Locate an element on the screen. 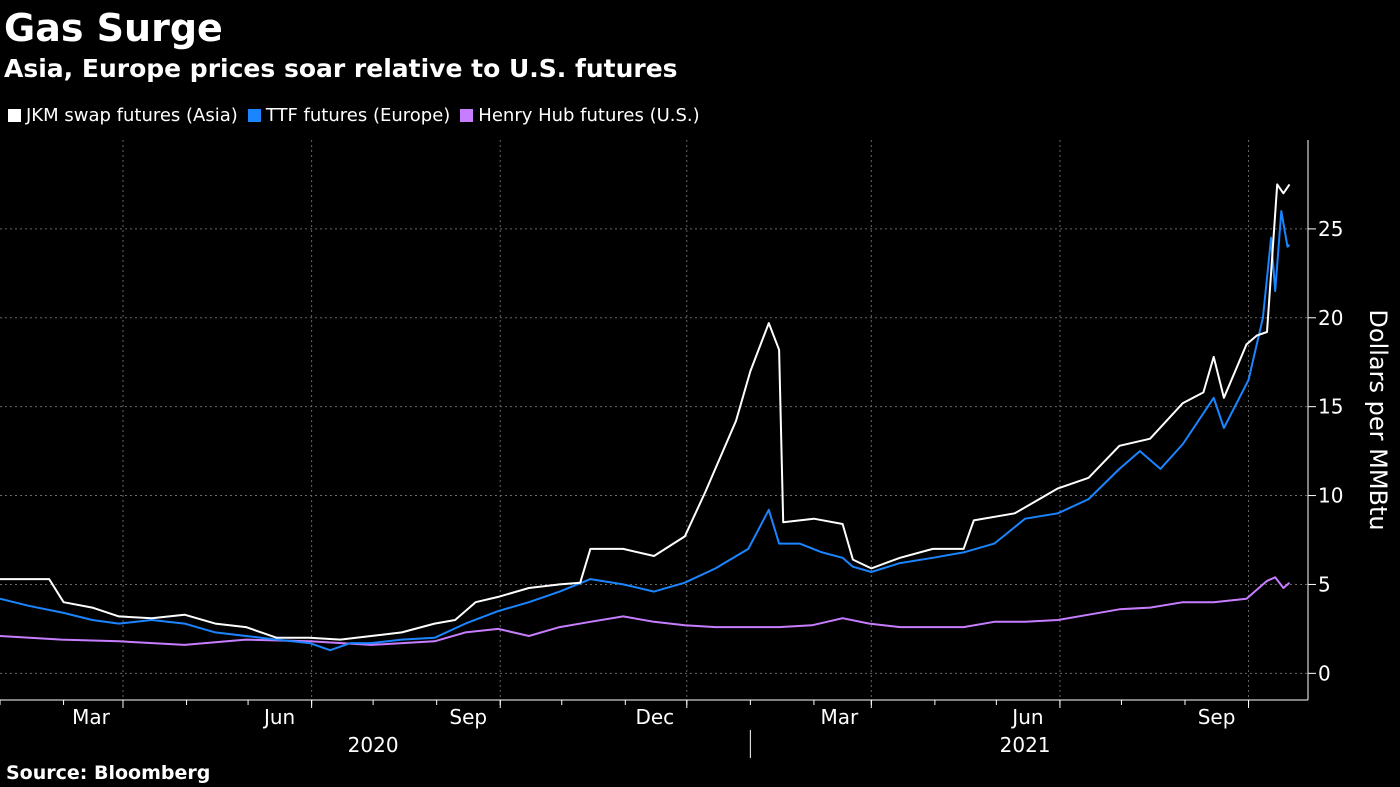 The height and width of the screenshot is (787, 1400). chart-title: Gas Surge is located at coordinates (113, 28).